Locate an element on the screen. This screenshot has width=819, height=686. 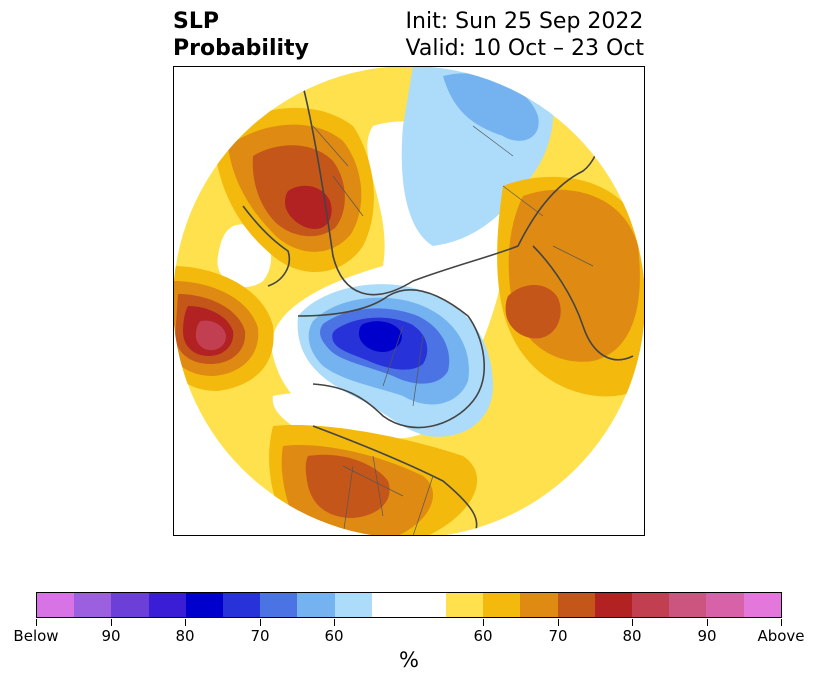
title-variable: SLP is located at coordinates (196, 21).